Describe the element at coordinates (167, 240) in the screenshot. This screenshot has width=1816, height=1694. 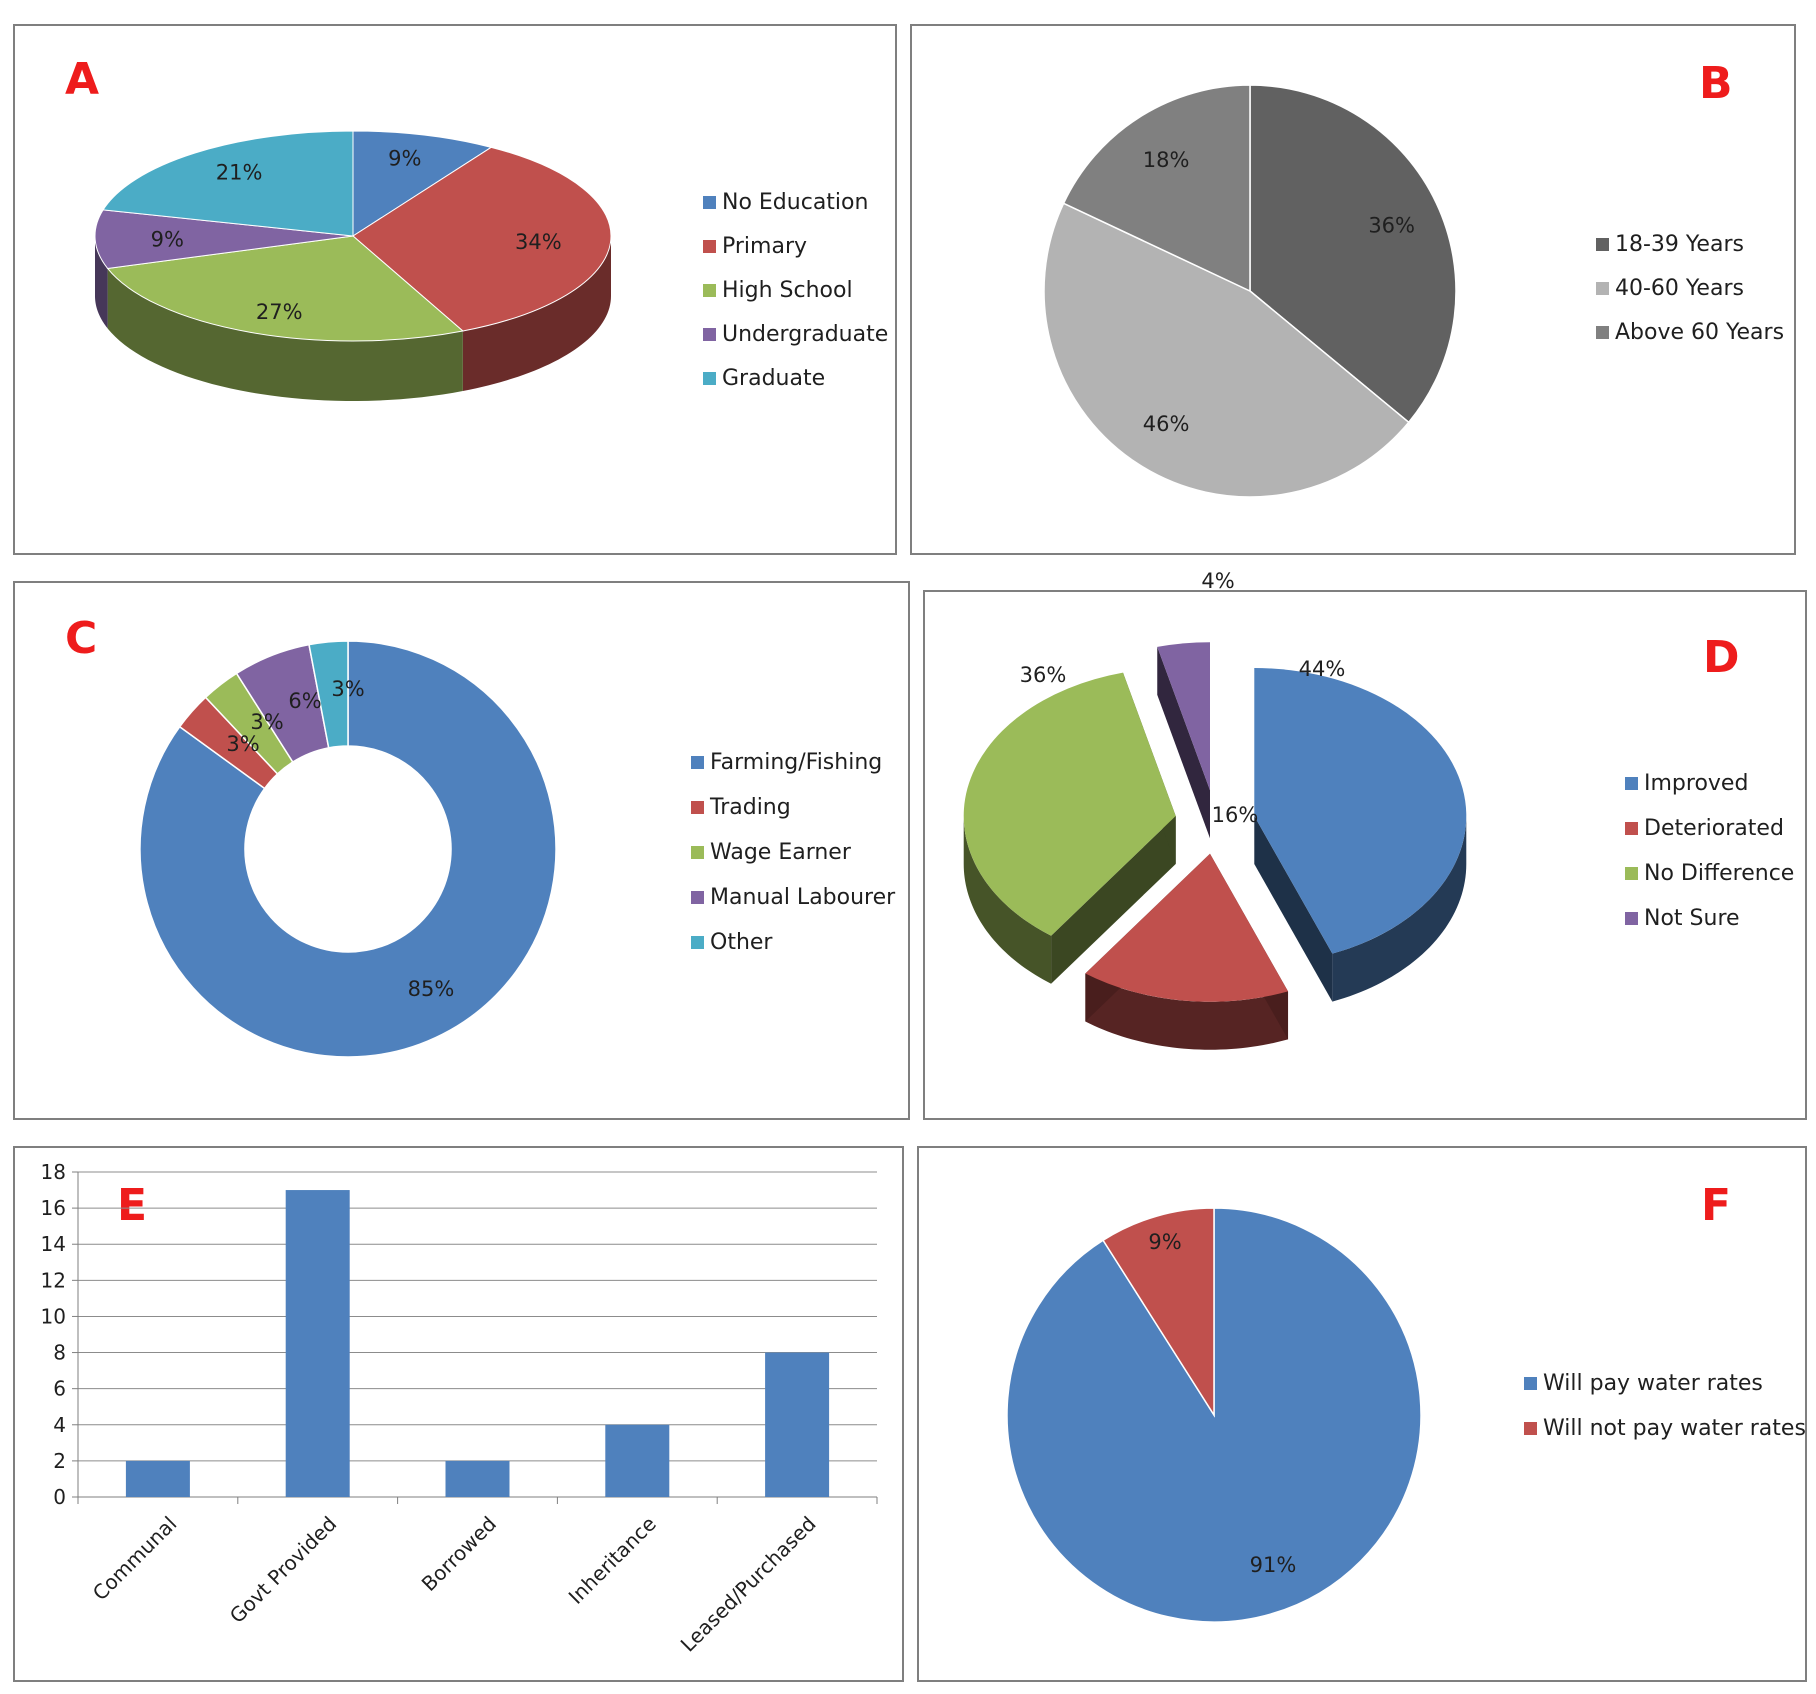
I see `data-label-undergraduate: 9%` at that location.